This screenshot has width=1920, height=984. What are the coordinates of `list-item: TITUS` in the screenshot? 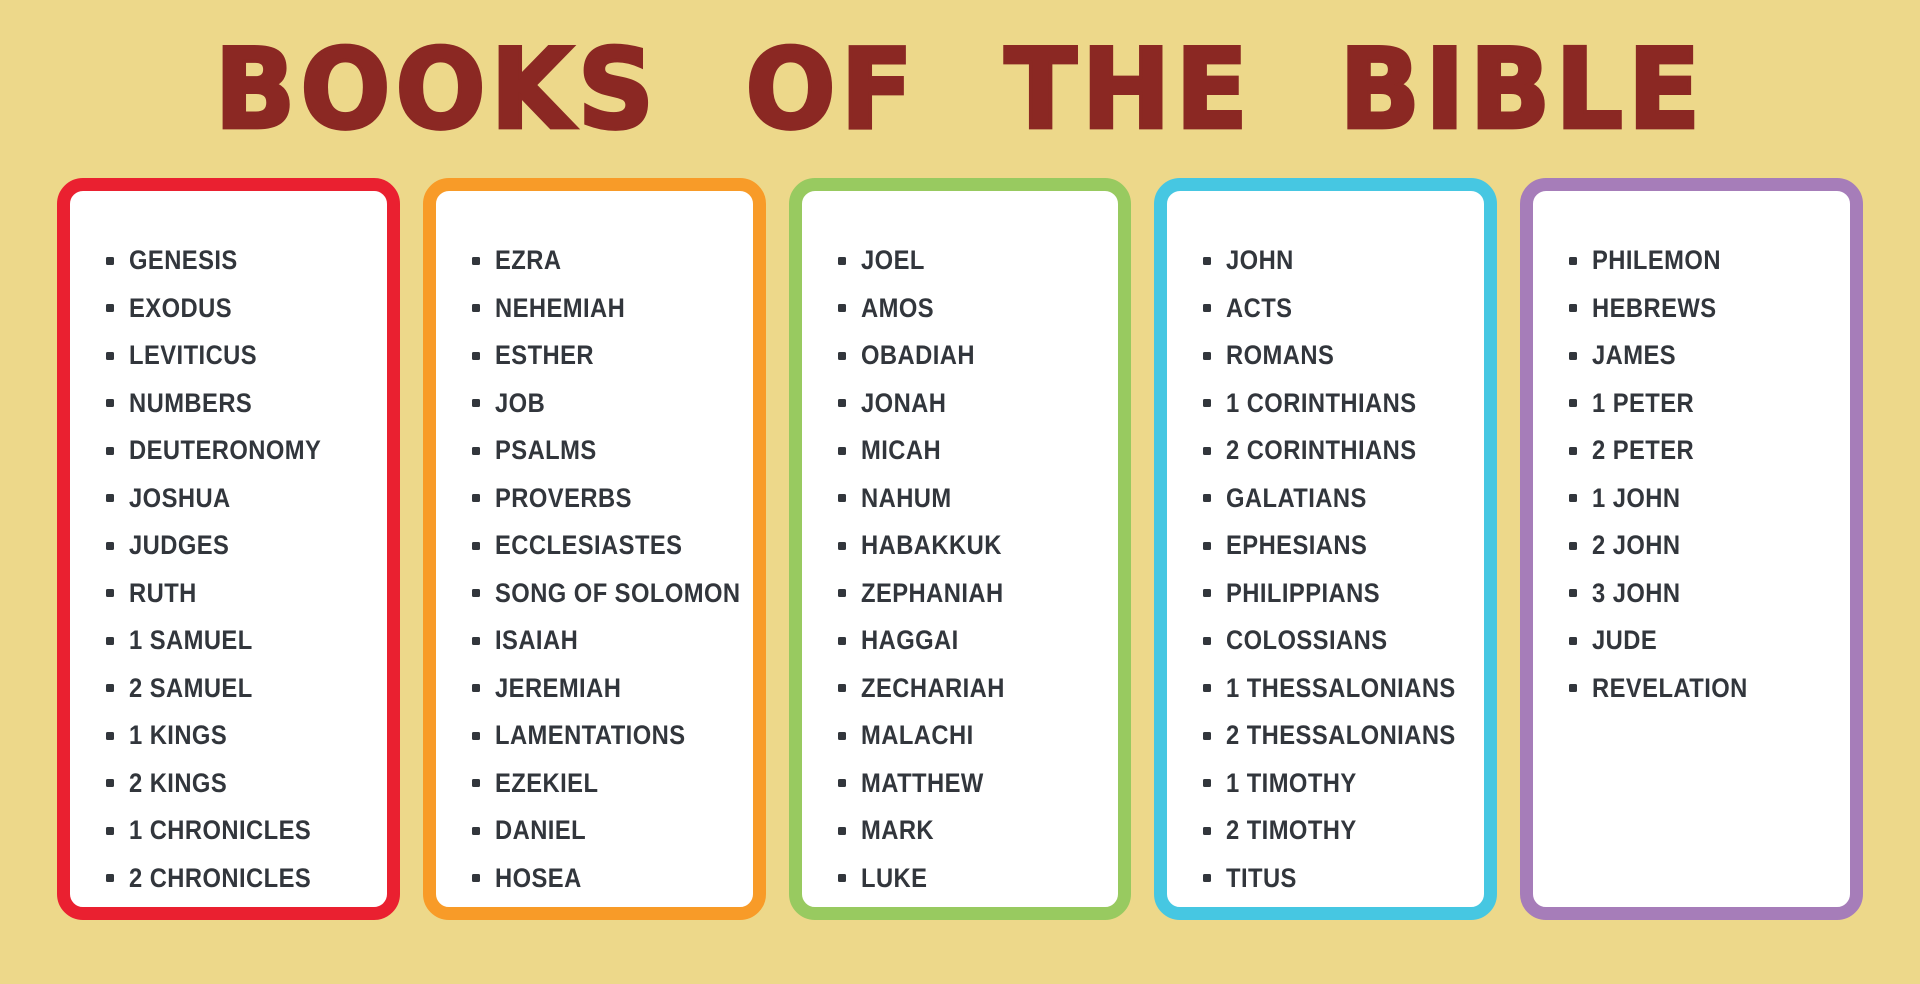 It's located at (1340, 879).